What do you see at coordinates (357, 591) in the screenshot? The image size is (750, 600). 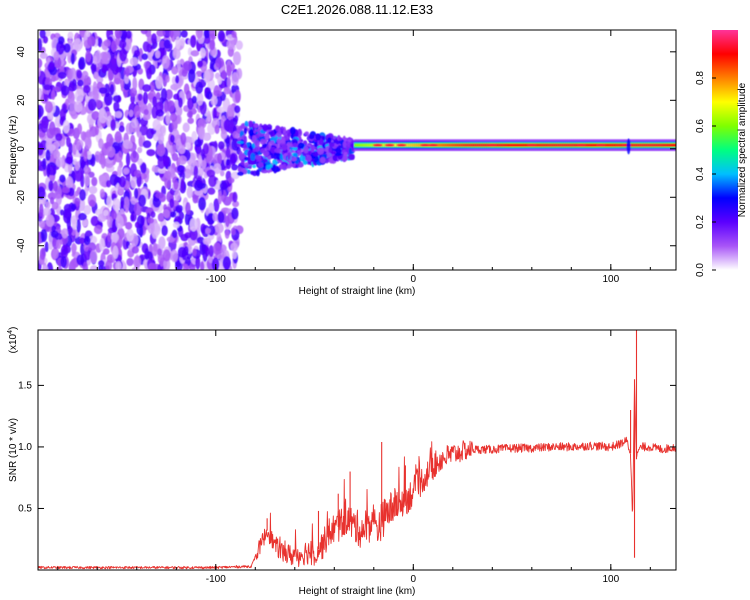 I see `snr-x-label: Height of straight line (km)` at bounding box center [357, 591].